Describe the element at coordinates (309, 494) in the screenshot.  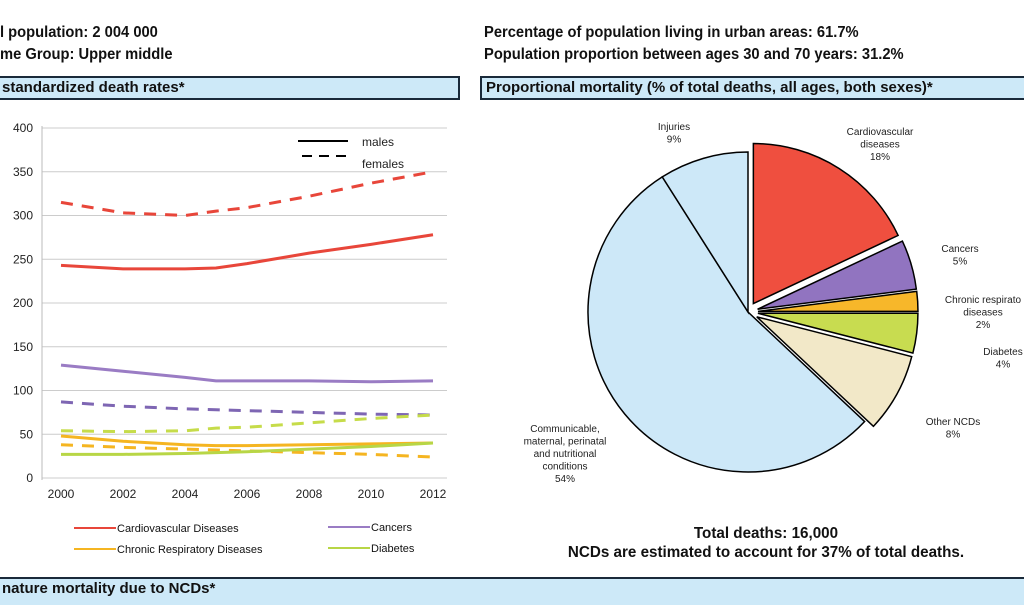
I see `x-tick-label: 2008` at that location.